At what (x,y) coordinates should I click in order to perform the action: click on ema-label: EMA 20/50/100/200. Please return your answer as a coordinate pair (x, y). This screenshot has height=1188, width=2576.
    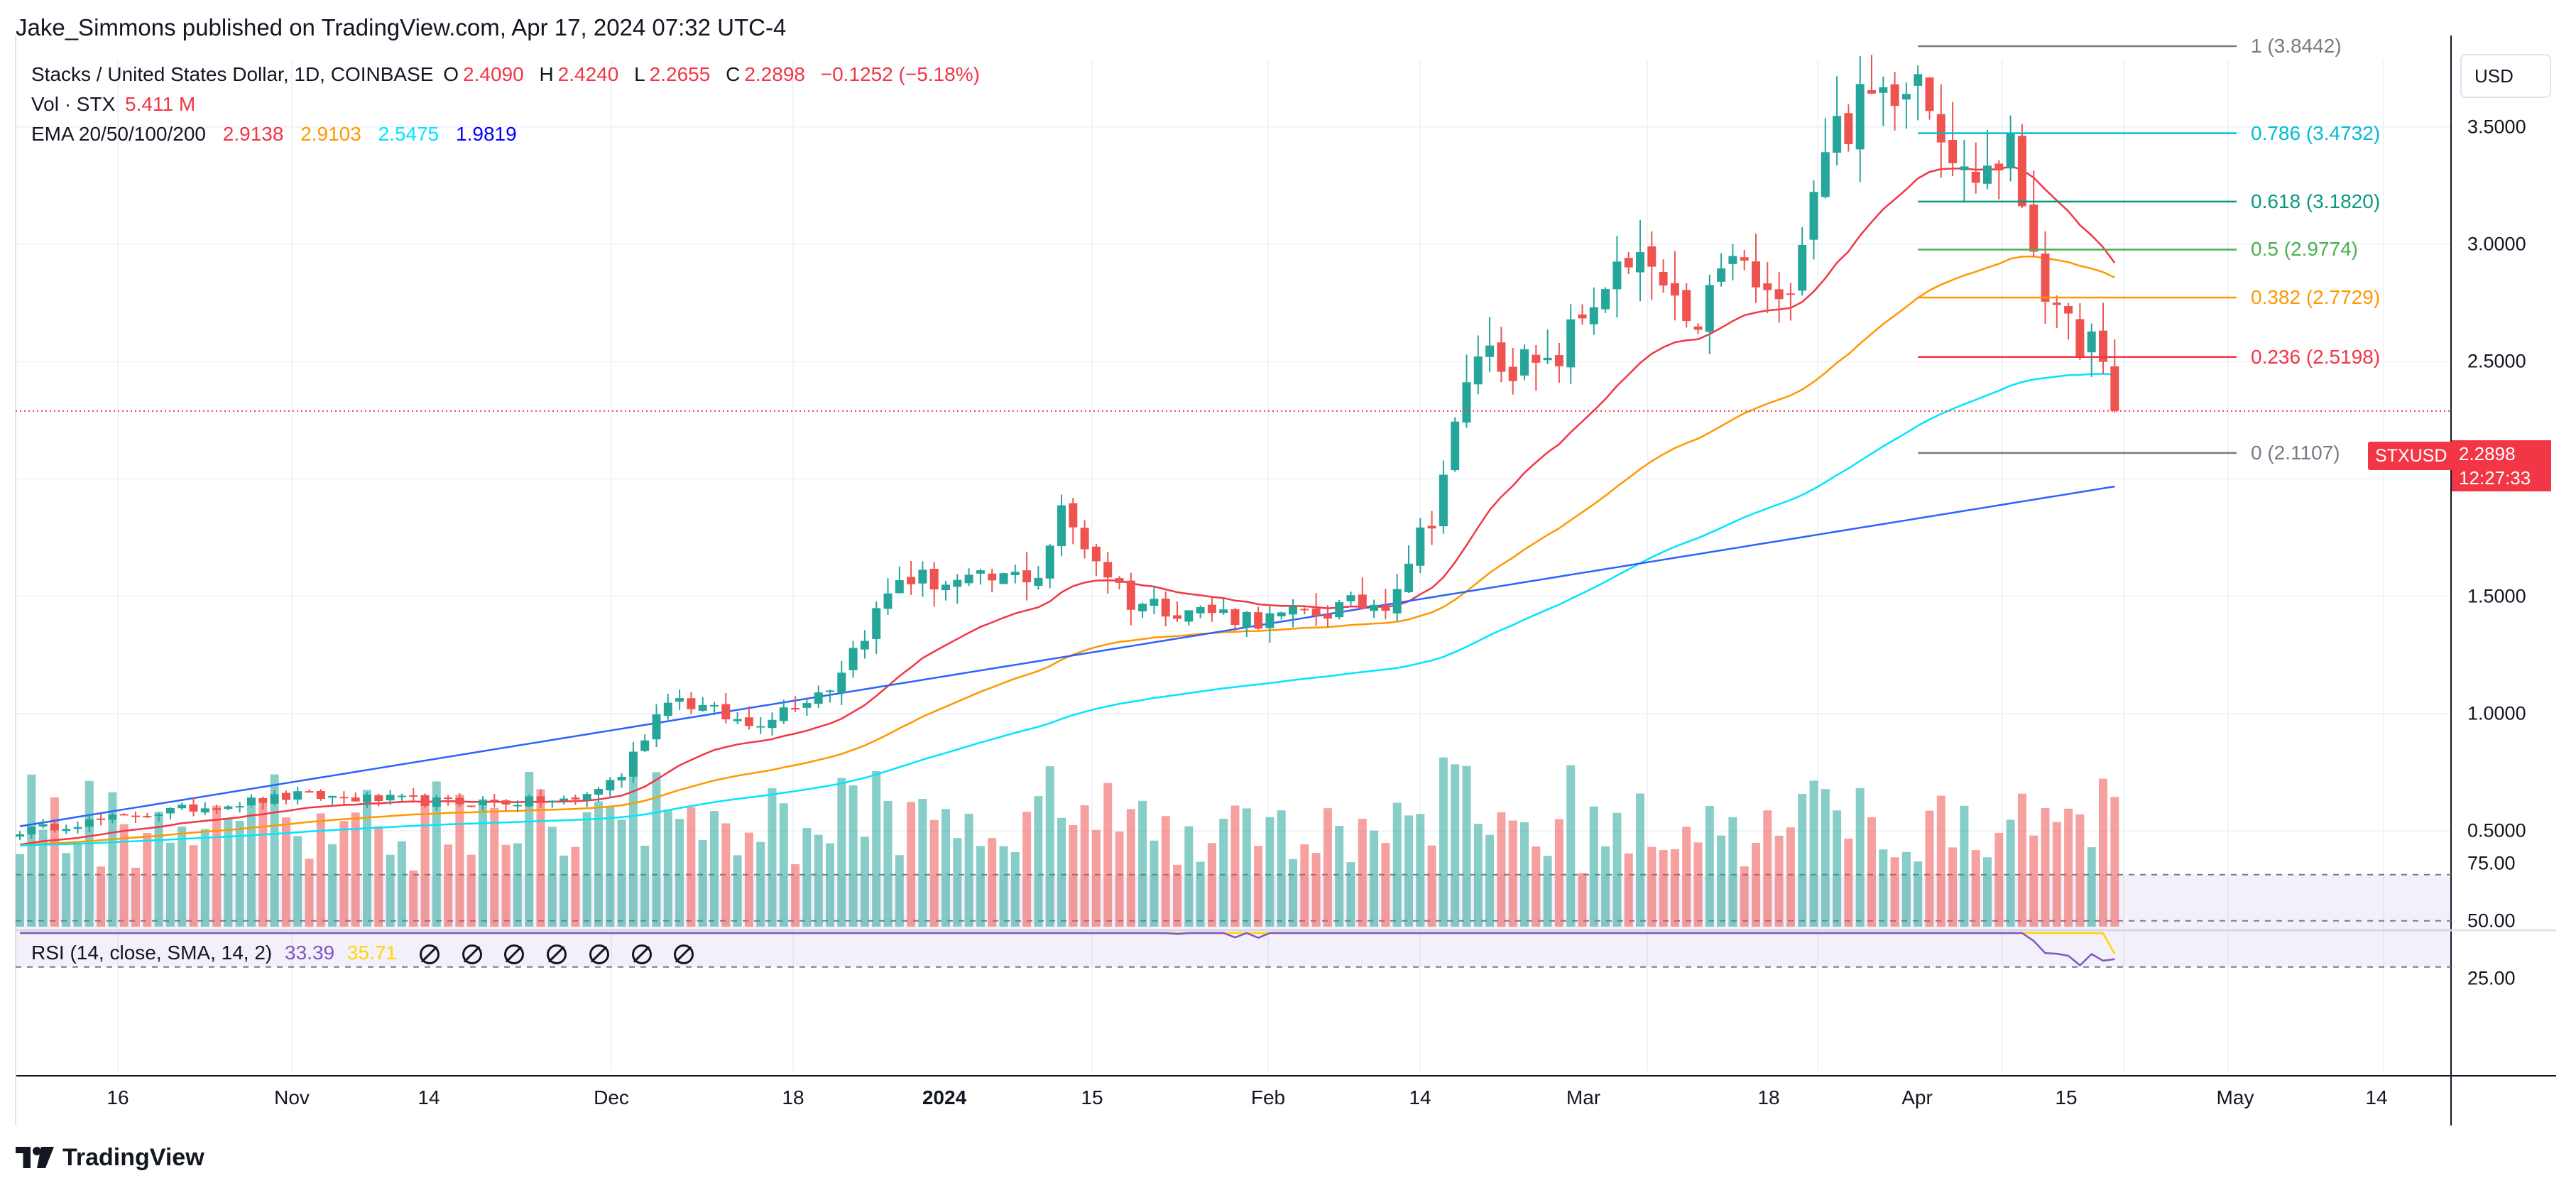
    Looking at the image, I should click on (118, 134).